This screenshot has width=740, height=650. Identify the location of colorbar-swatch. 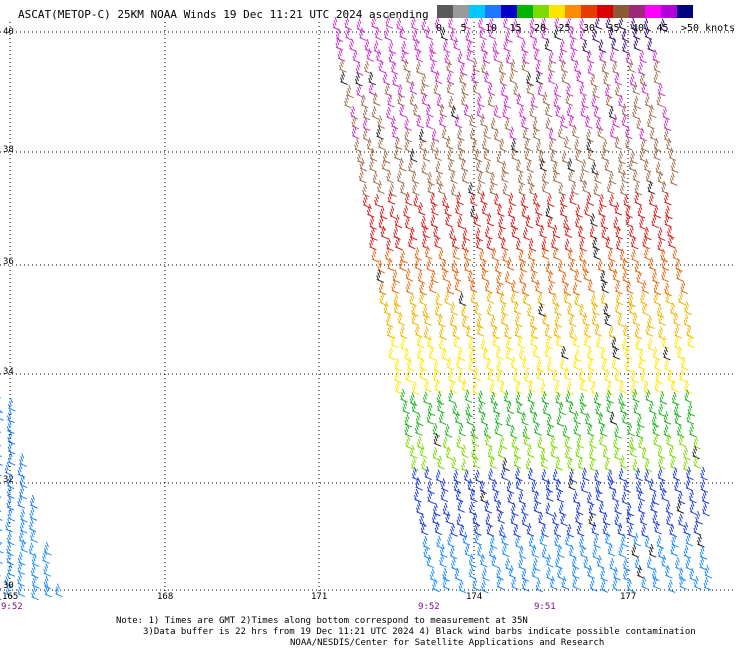
(605, 11).